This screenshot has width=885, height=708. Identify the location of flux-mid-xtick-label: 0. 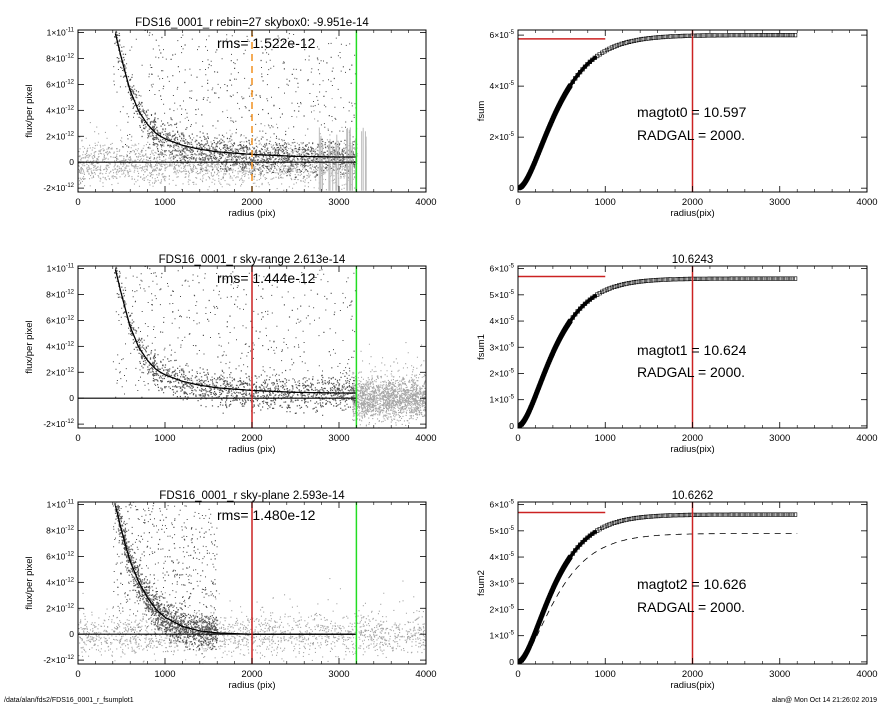
(77, 438).